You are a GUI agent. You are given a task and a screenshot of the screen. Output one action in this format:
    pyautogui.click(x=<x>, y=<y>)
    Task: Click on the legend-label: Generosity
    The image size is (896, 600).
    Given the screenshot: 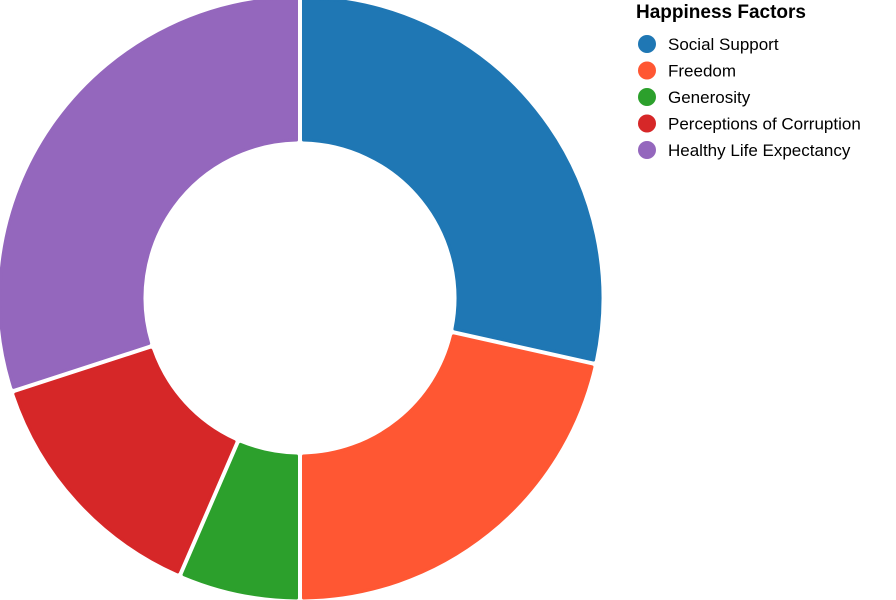 What is the action you would take?
    pyautogui.click(x=709, y=97)
    